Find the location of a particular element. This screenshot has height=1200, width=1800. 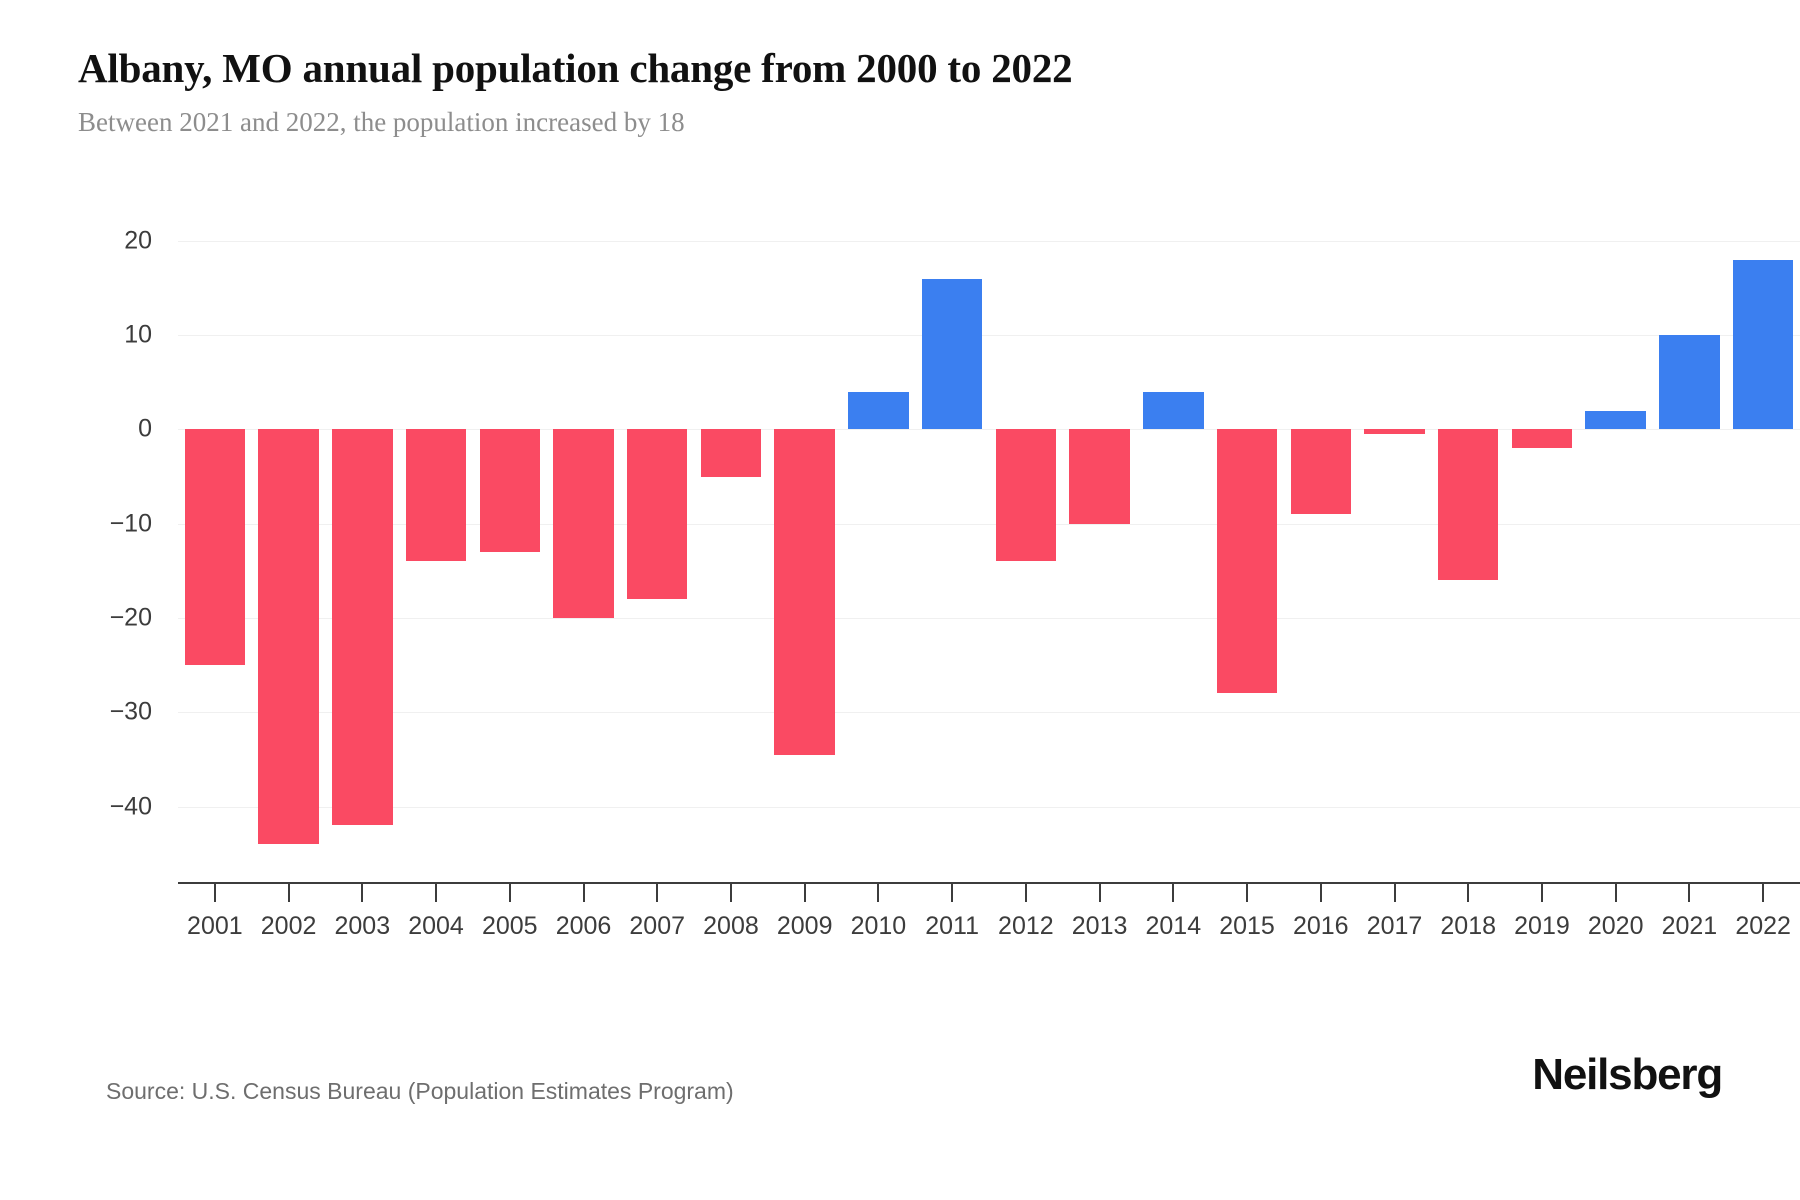

bar-2011 is located at coordinates (952, 354).